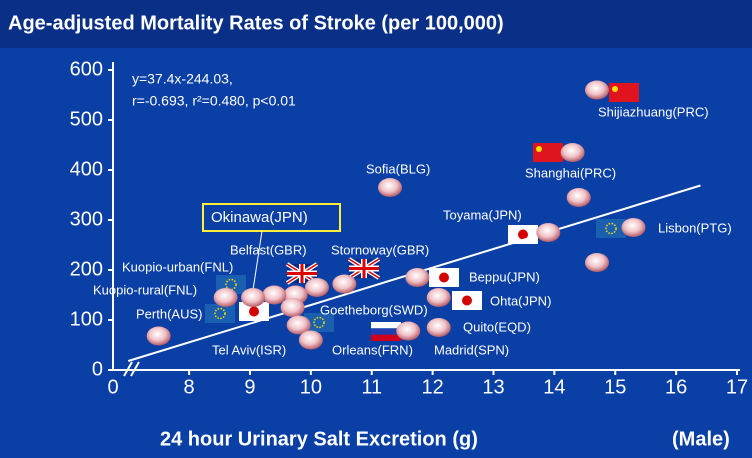  Describe the element at coordinates (432, 387) in the screenshot. I see `x-tick-label: 12` at that location.